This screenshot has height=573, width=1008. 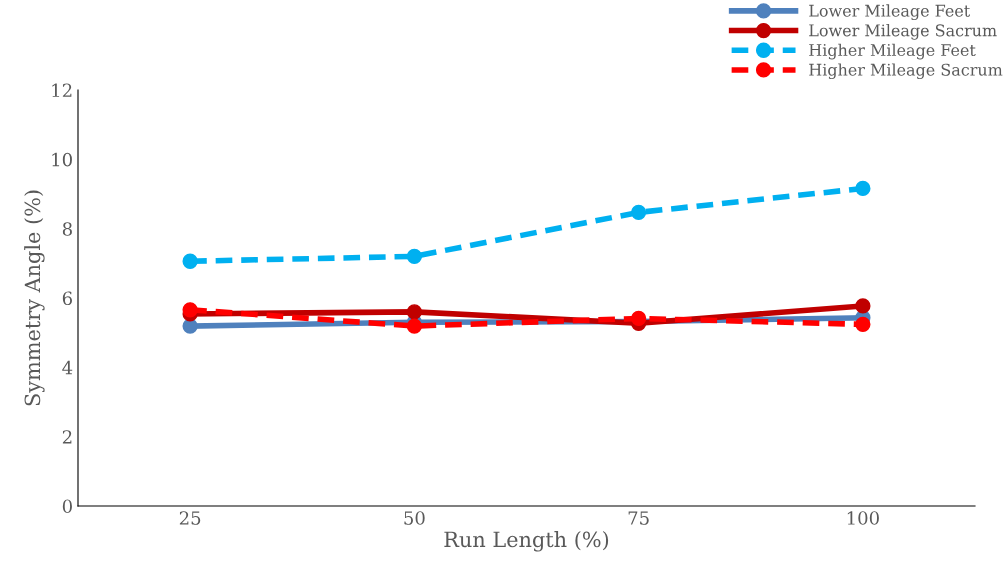 What do you see at coordinates (526, 541) in the screenshot?
I see `x-axis-title: Run Length (%)` at bounding box center [526, 541].